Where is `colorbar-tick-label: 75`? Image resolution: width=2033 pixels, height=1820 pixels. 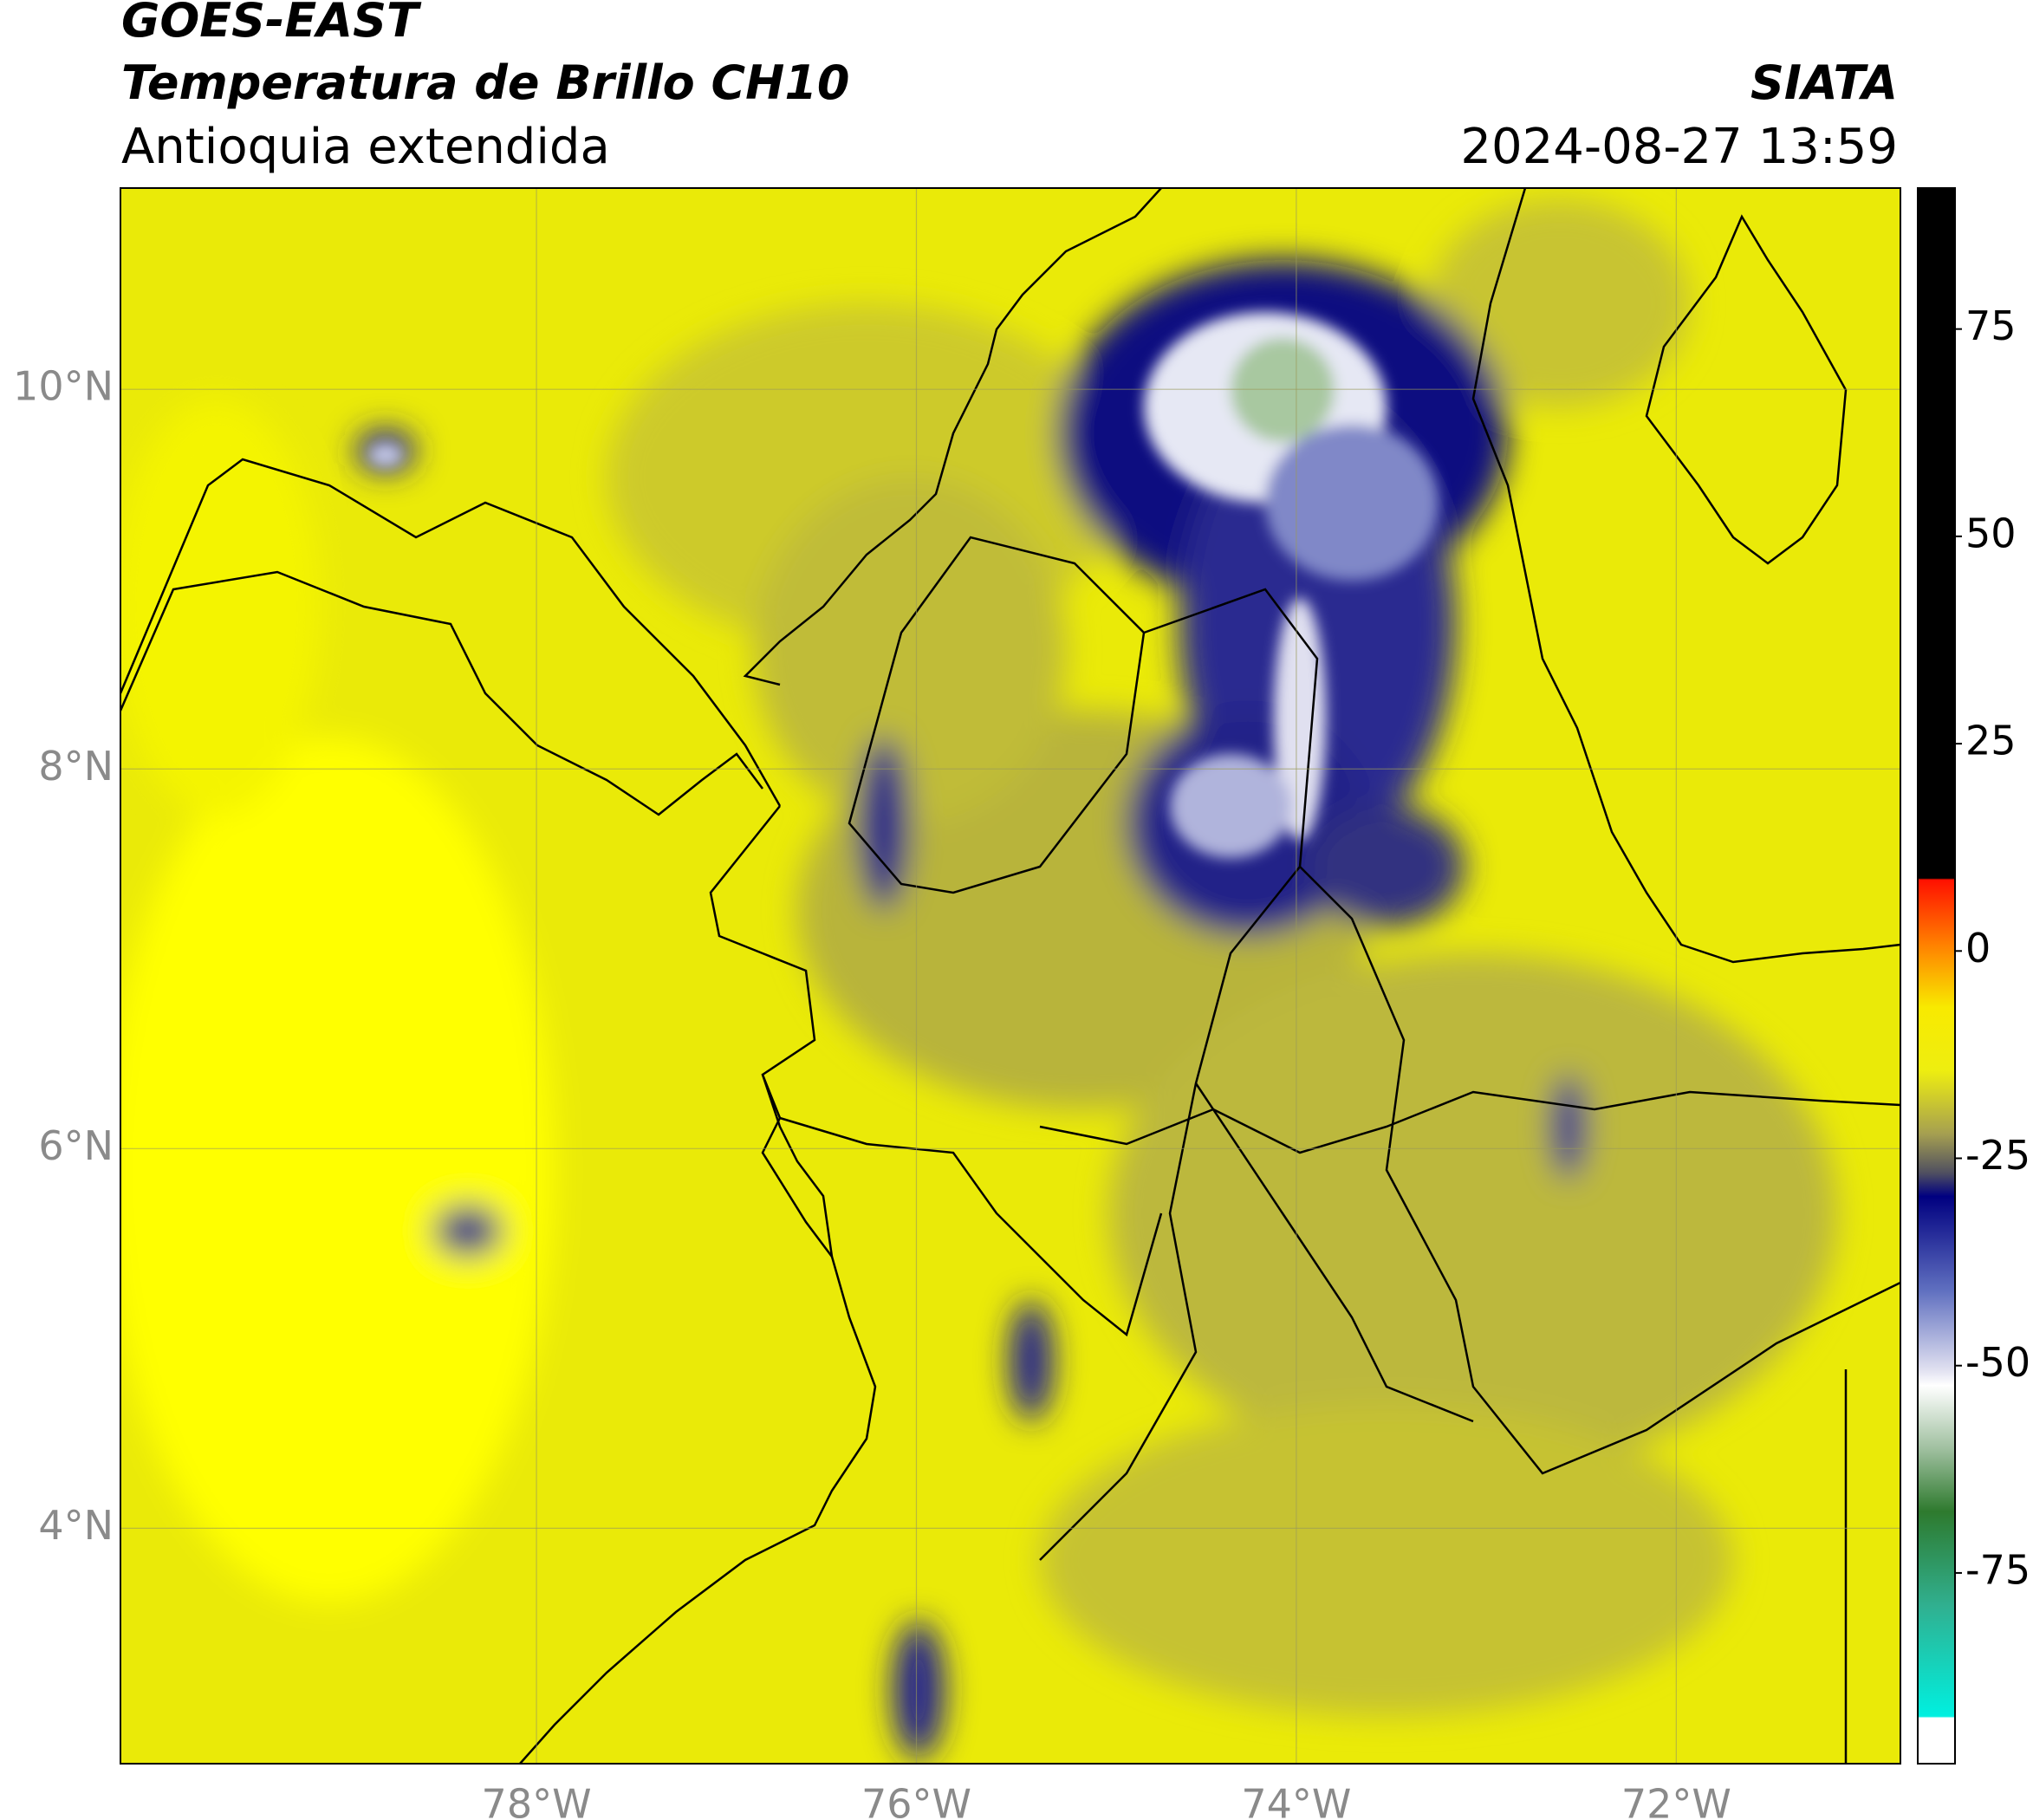 colorbar-tick-label: 75 is located at coordinates (1991, 325).